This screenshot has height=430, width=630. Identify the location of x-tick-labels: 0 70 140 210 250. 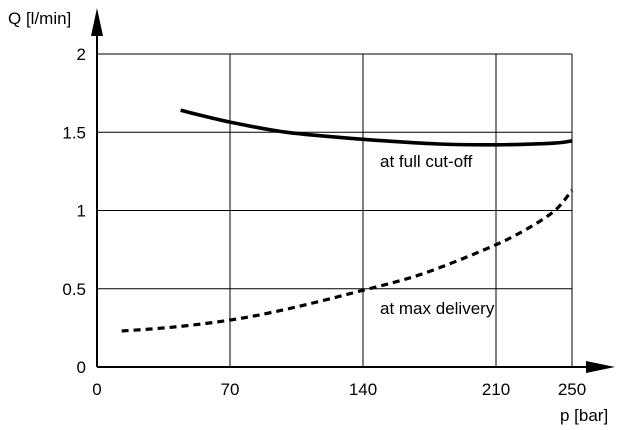
(339, 389).